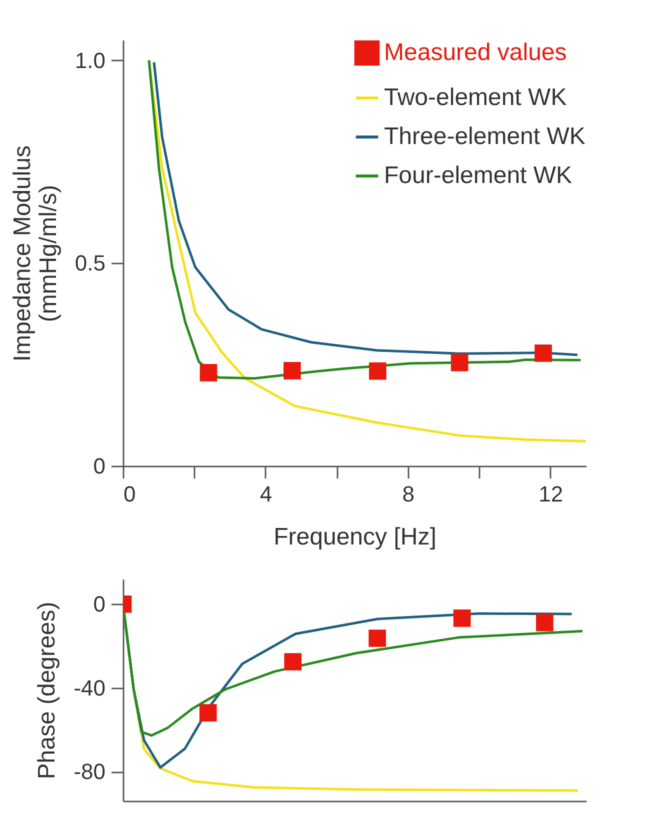 This screenshot has height=835, width=648. What do you see at coordinates (90, 687) in the screenshot?
I see `y-tick-label: -40` at bounding box center [90, 687].